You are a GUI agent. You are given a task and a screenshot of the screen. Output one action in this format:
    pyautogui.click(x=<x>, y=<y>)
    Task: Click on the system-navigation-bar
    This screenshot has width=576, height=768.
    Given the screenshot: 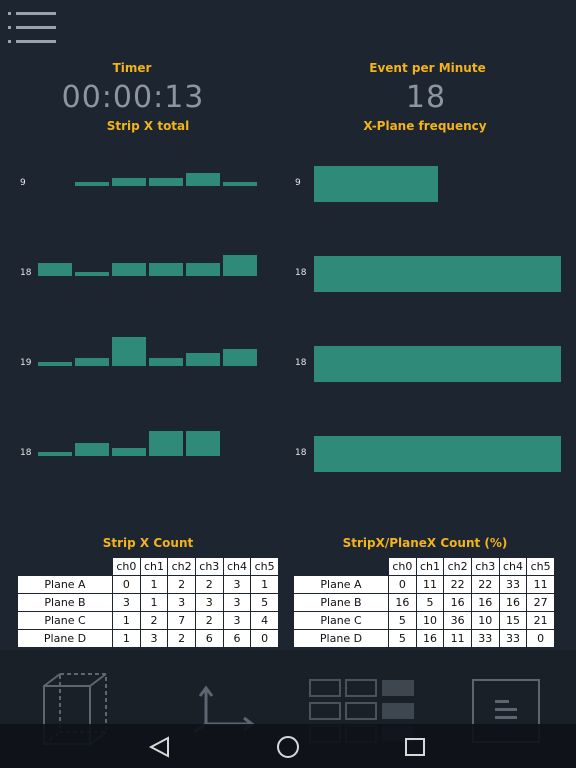 What is the action you would take?
    pyautogui.click(x=288, y=746)
    